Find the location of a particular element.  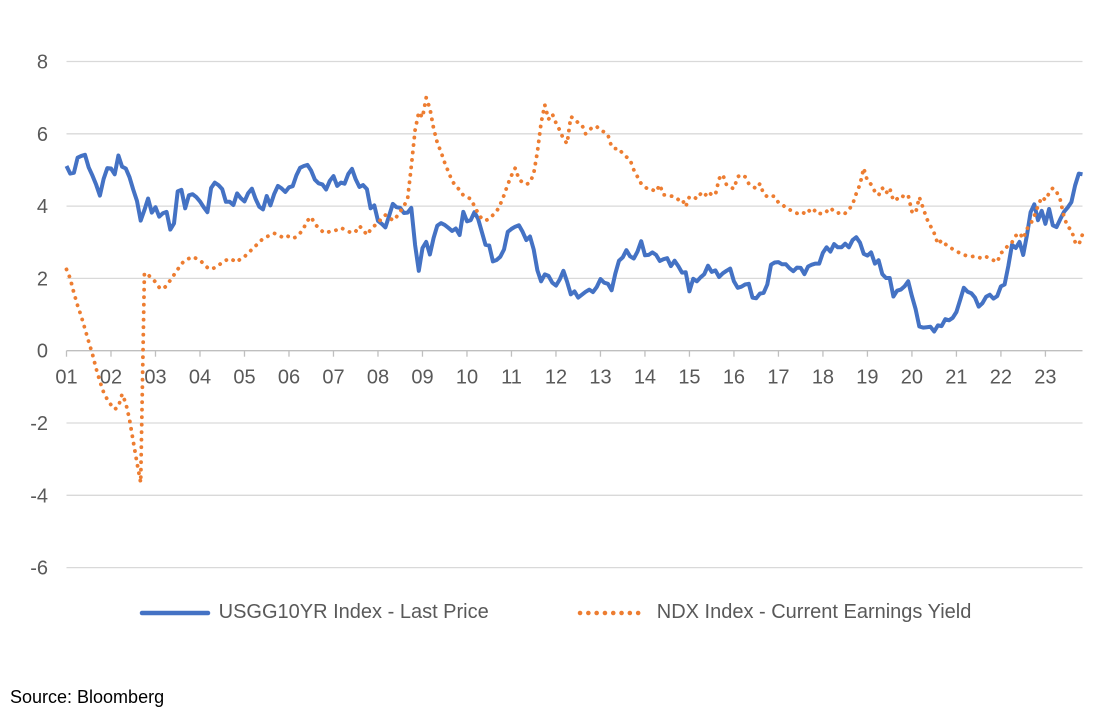

x-tick-label-18: 18 is located at coordinates (823, 378).